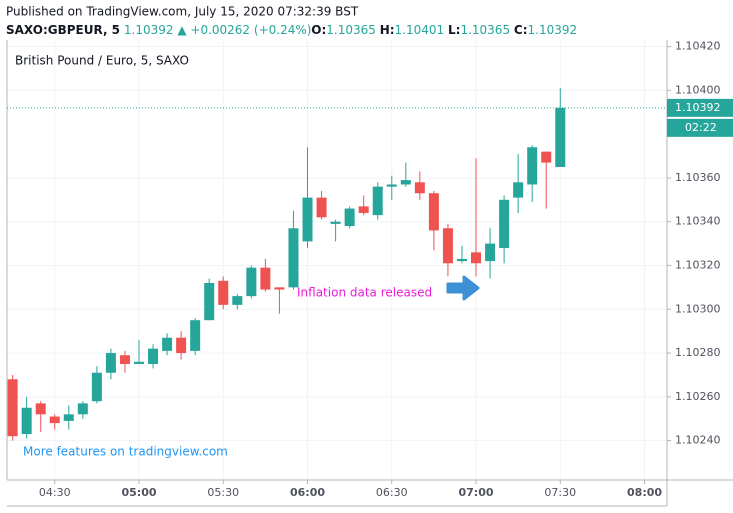 The image size is (733, 513). What do you see at coordinates (351, 30) in the screenshot?
I see `open-value: 1.10365` at bounding box center [351, 30].